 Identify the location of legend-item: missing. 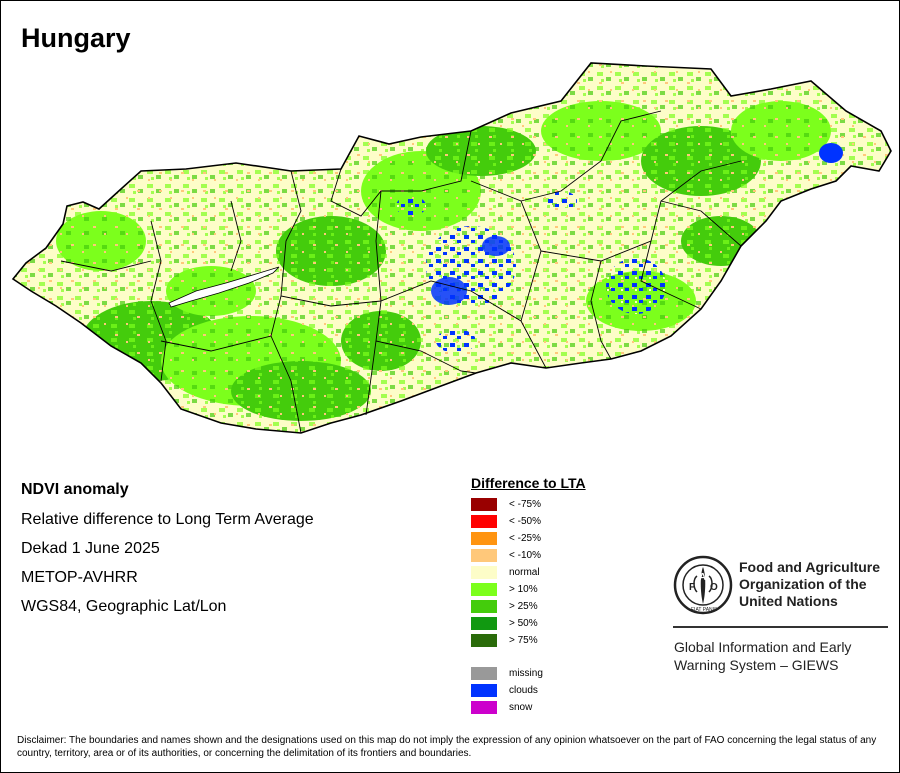
(528, 673).